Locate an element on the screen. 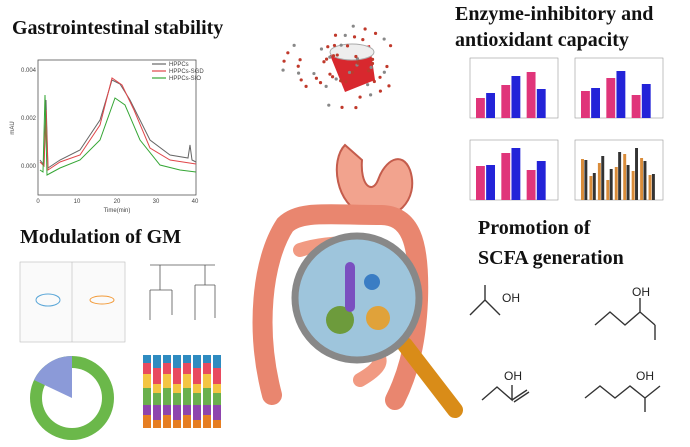 The image size is (690, 447). magnifier-handle is located at coordinates (430, 377).